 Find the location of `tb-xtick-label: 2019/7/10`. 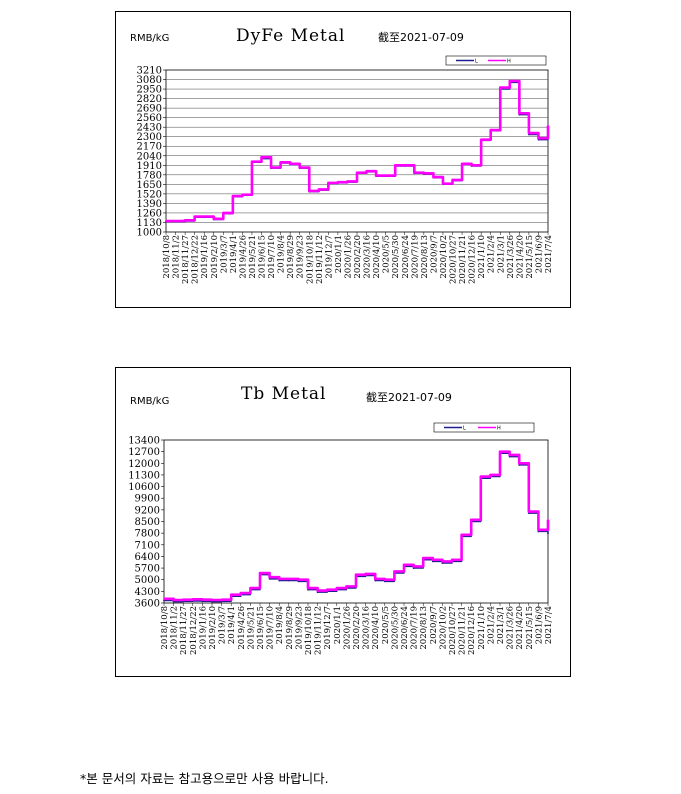

tb-xtick-label: 2019/7/10 is located at coordinates (271, 628).